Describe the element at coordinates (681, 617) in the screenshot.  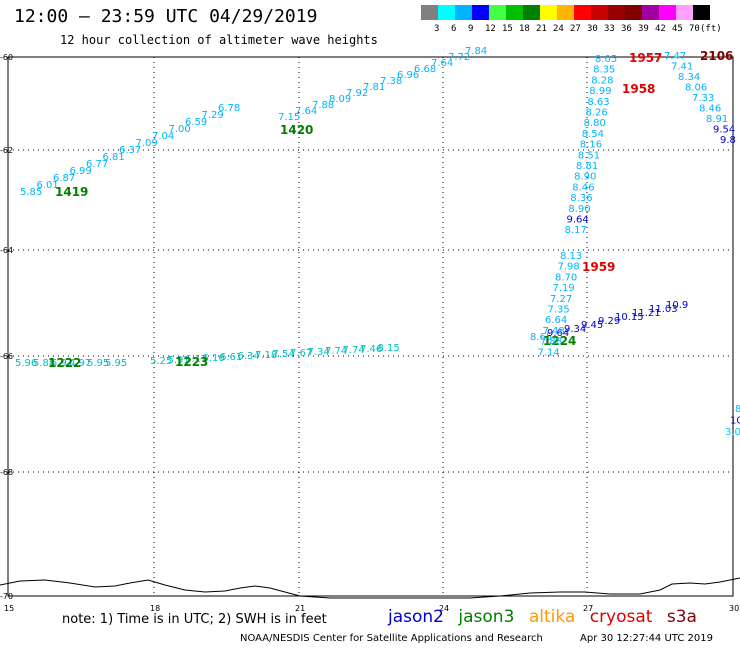
I see `legend-s3a: s3a` at that location.